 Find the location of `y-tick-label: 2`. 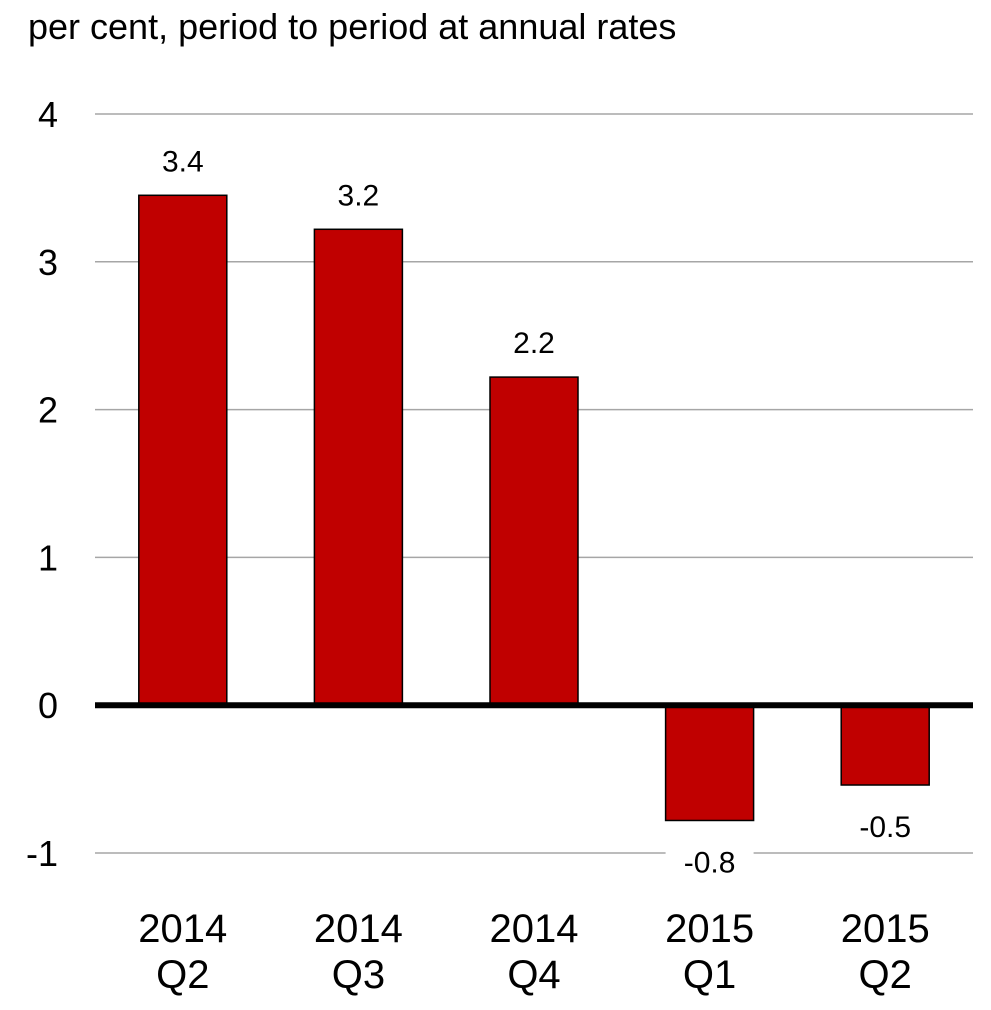

y-tick-label: 2 is located at coordinates (48, 410).